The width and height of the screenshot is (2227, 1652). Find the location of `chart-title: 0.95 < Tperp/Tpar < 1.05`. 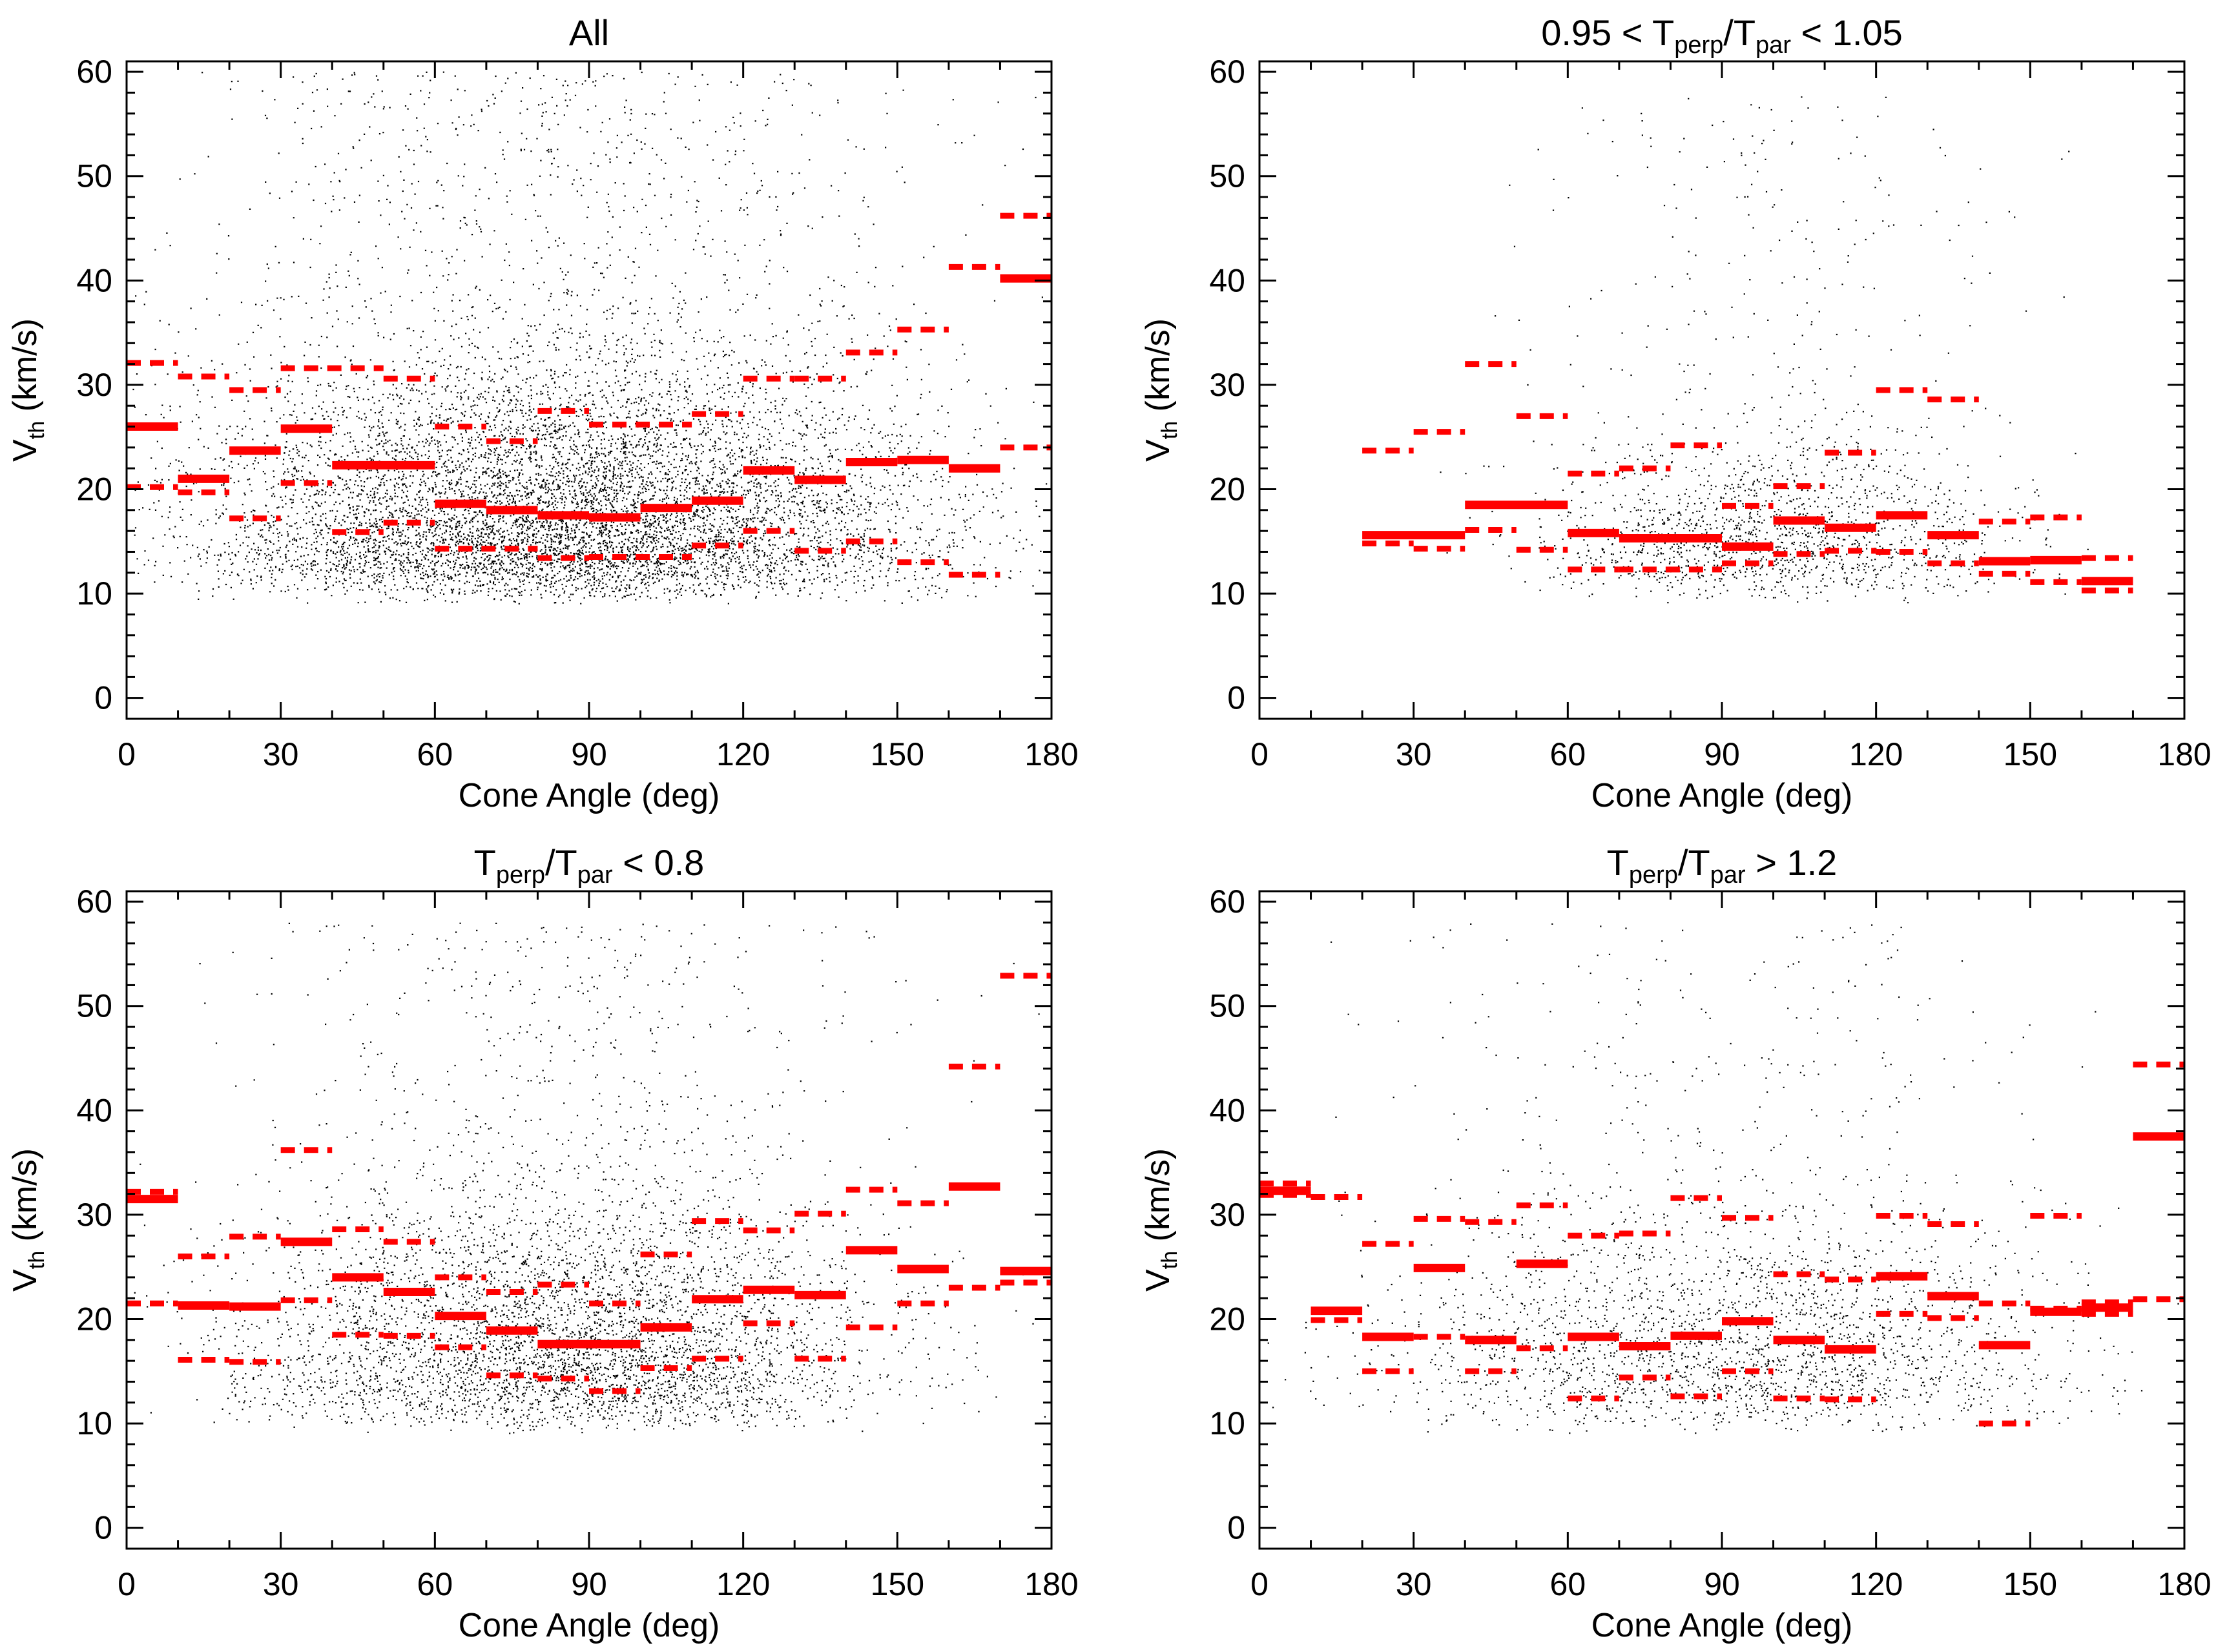

chart-title: 0.95 < Tperp/Tpar < 1.05 is located at coordinates (1722, 35).